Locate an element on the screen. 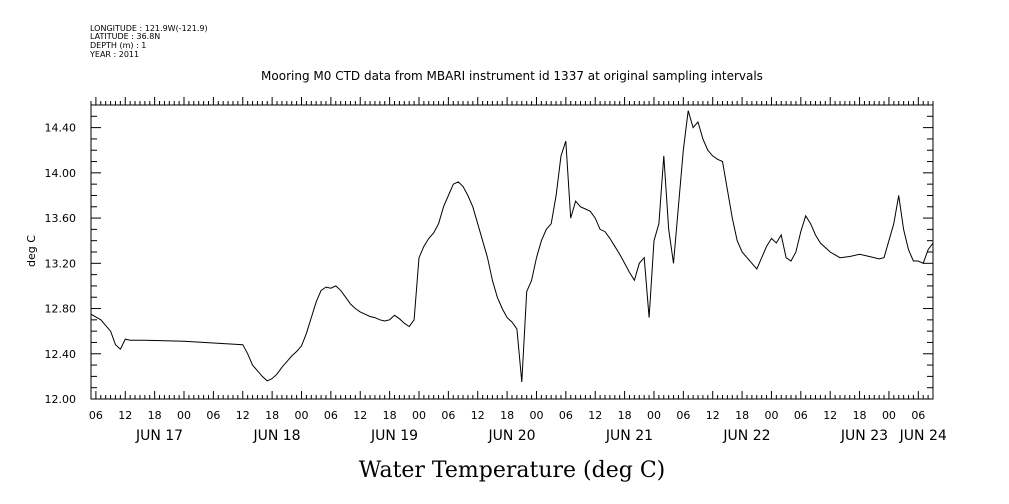 Image resolution: width=1009 pixels, height=504 pixels. x-day-label: JUN 17 is located at coordinates (159, 436).